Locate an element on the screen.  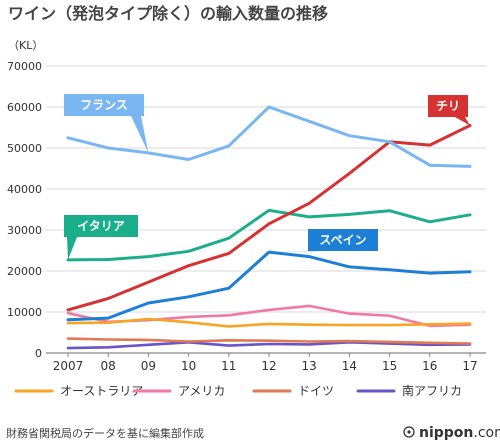
y-tick-labels: 0 10000 20000 30000 40000 50000 60000 70000 is located at coordinates (24, 210).